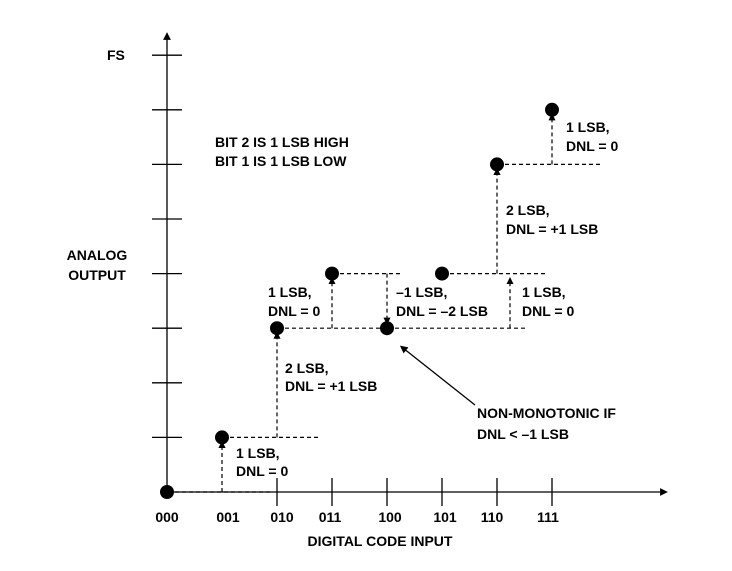 Image resolution: width=732 pixels, height=571 pixels. What do you see at coordinates (445, 517) in the screenshot?
I see `code-label-101: 101` at bounding box center [445, 517].